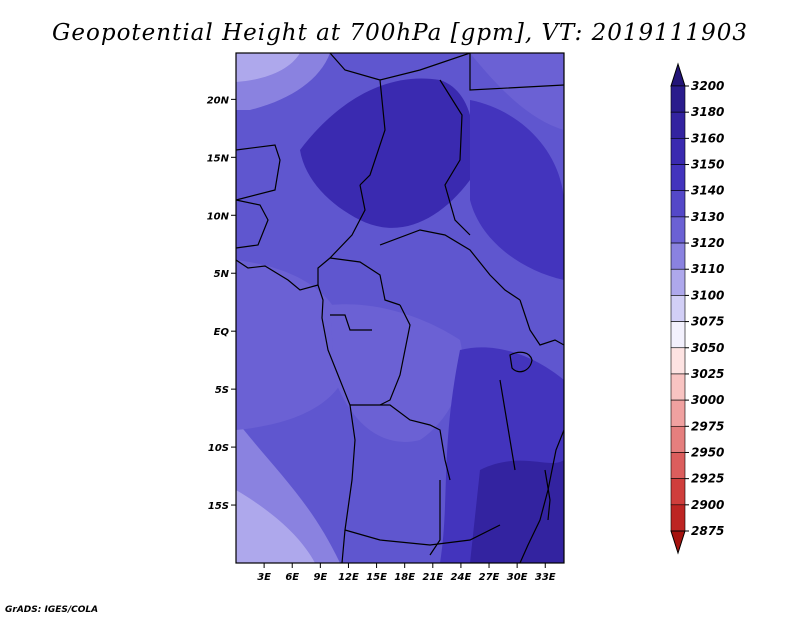  What do you see at coordinates (517, 511) in the screenshot?
I see `field-band-southeast-darkest` at bounding box center [517, 511].